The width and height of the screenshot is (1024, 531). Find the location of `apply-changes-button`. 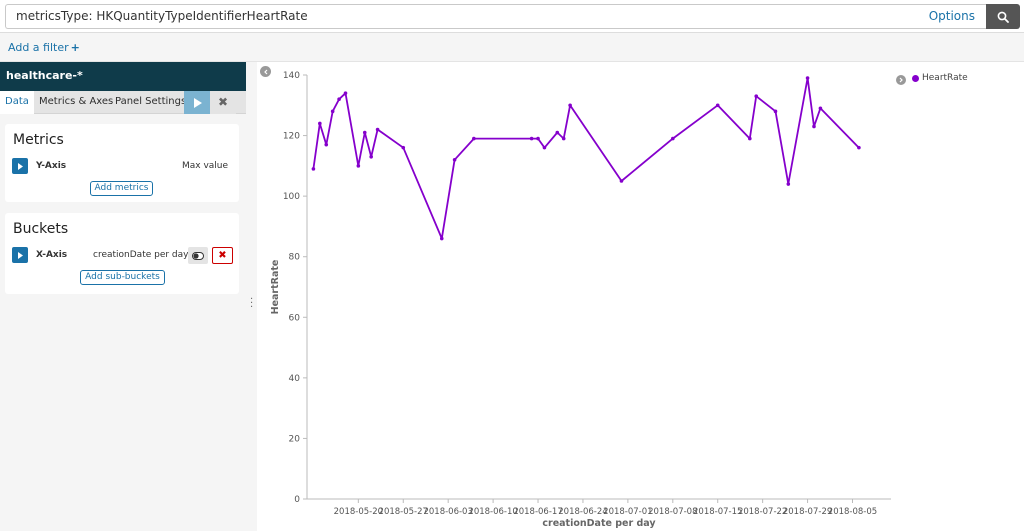

apply-changes-button is located at coordinates (197, 102).